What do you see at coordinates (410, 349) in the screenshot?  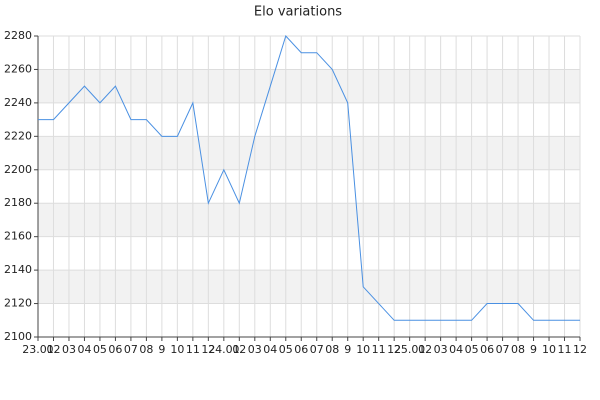 I see `x-tick-label: 25.01` at bounding box center [410, 349].